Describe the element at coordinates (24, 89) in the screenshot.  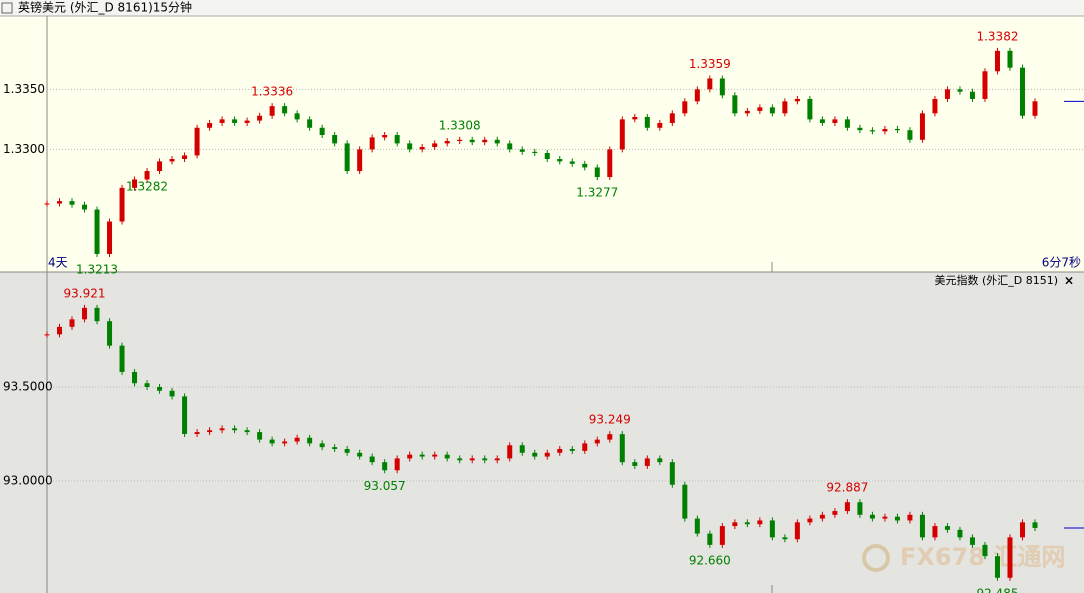
I see `y-tick-label: 1.3350` at that location.